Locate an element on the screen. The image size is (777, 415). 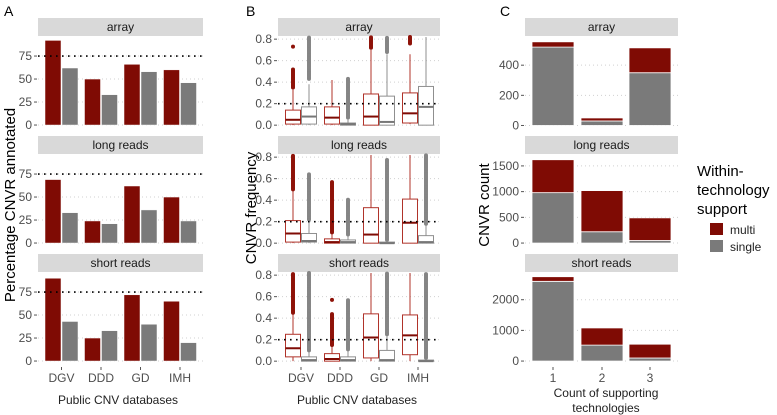
facet-strip-label: short reads is located at coordinates (601, 263).